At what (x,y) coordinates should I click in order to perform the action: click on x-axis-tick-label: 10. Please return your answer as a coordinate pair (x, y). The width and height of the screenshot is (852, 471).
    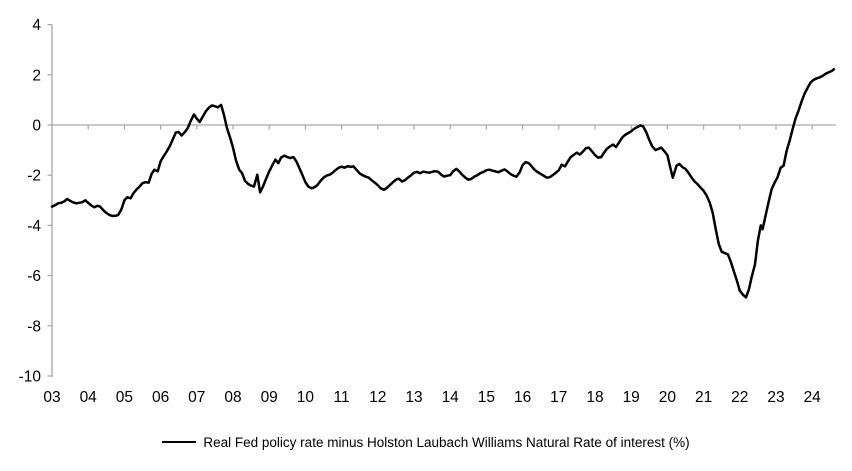
    Looking at the image, I should click on (306, 397).